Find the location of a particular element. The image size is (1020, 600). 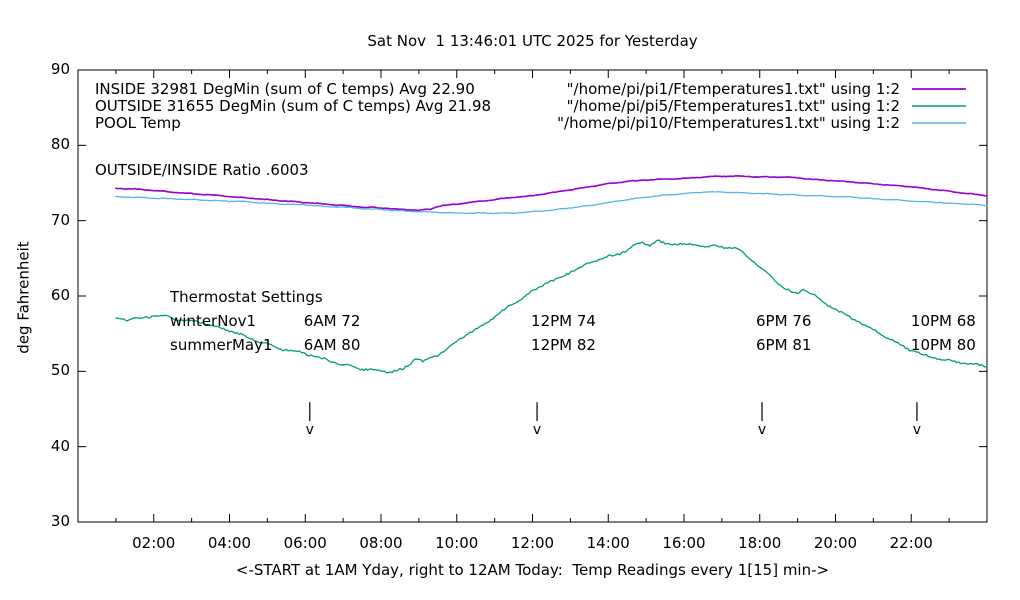

legend-series-label: POOL Temp is located at coordinates (138, 123).